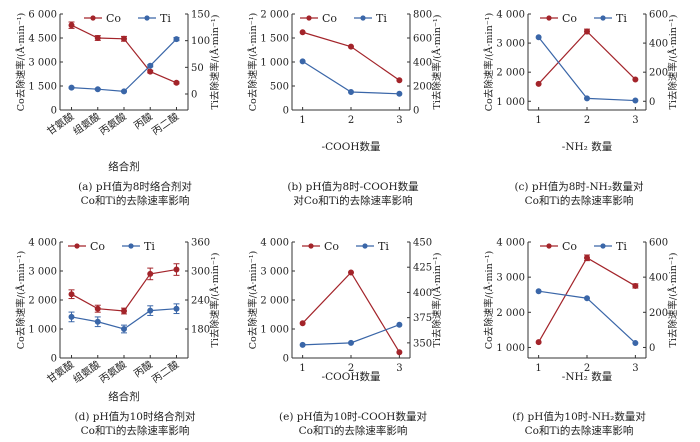 This screenshot has height=442, width=700. I want to click on right-tick-label-f: 400, so click(658, 278).